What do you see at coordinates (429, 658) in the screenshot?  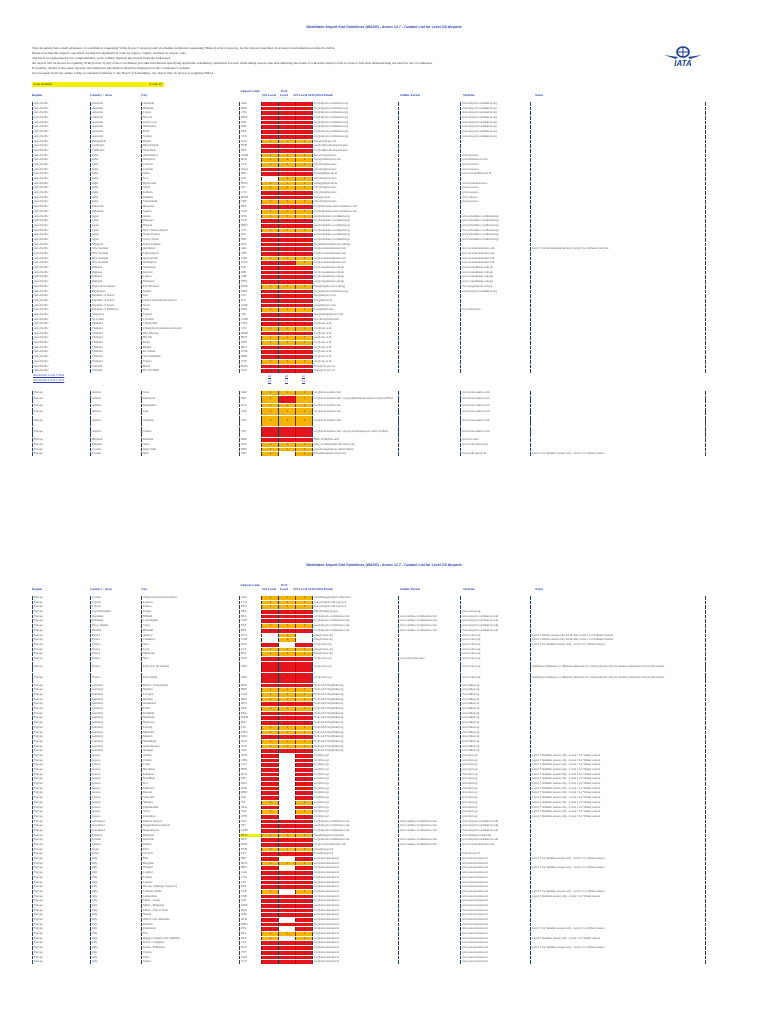 I see `online-portal-cell: www.airportnet.aero` at bounding box center [429, 658].